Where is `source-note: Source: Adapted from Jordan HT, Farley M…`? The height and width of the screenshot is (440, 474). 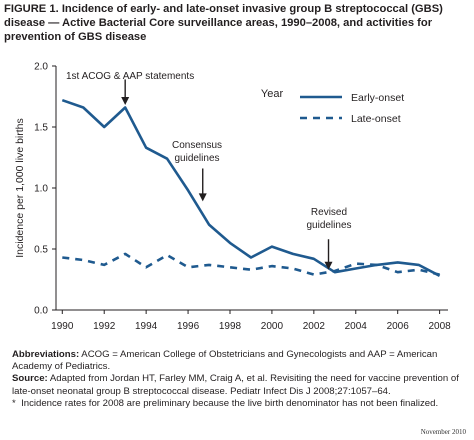 source-note: Source: Adapted from Jordan HT, Farley M… is located at coordinates (238, 385).